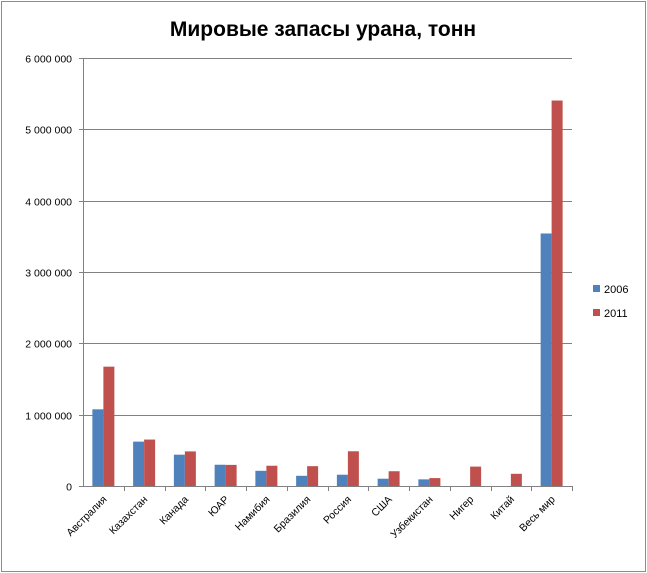  Describe the element at coordinates (596, 312) in the screenshot. I see `legend-swatch-2011` at that location.